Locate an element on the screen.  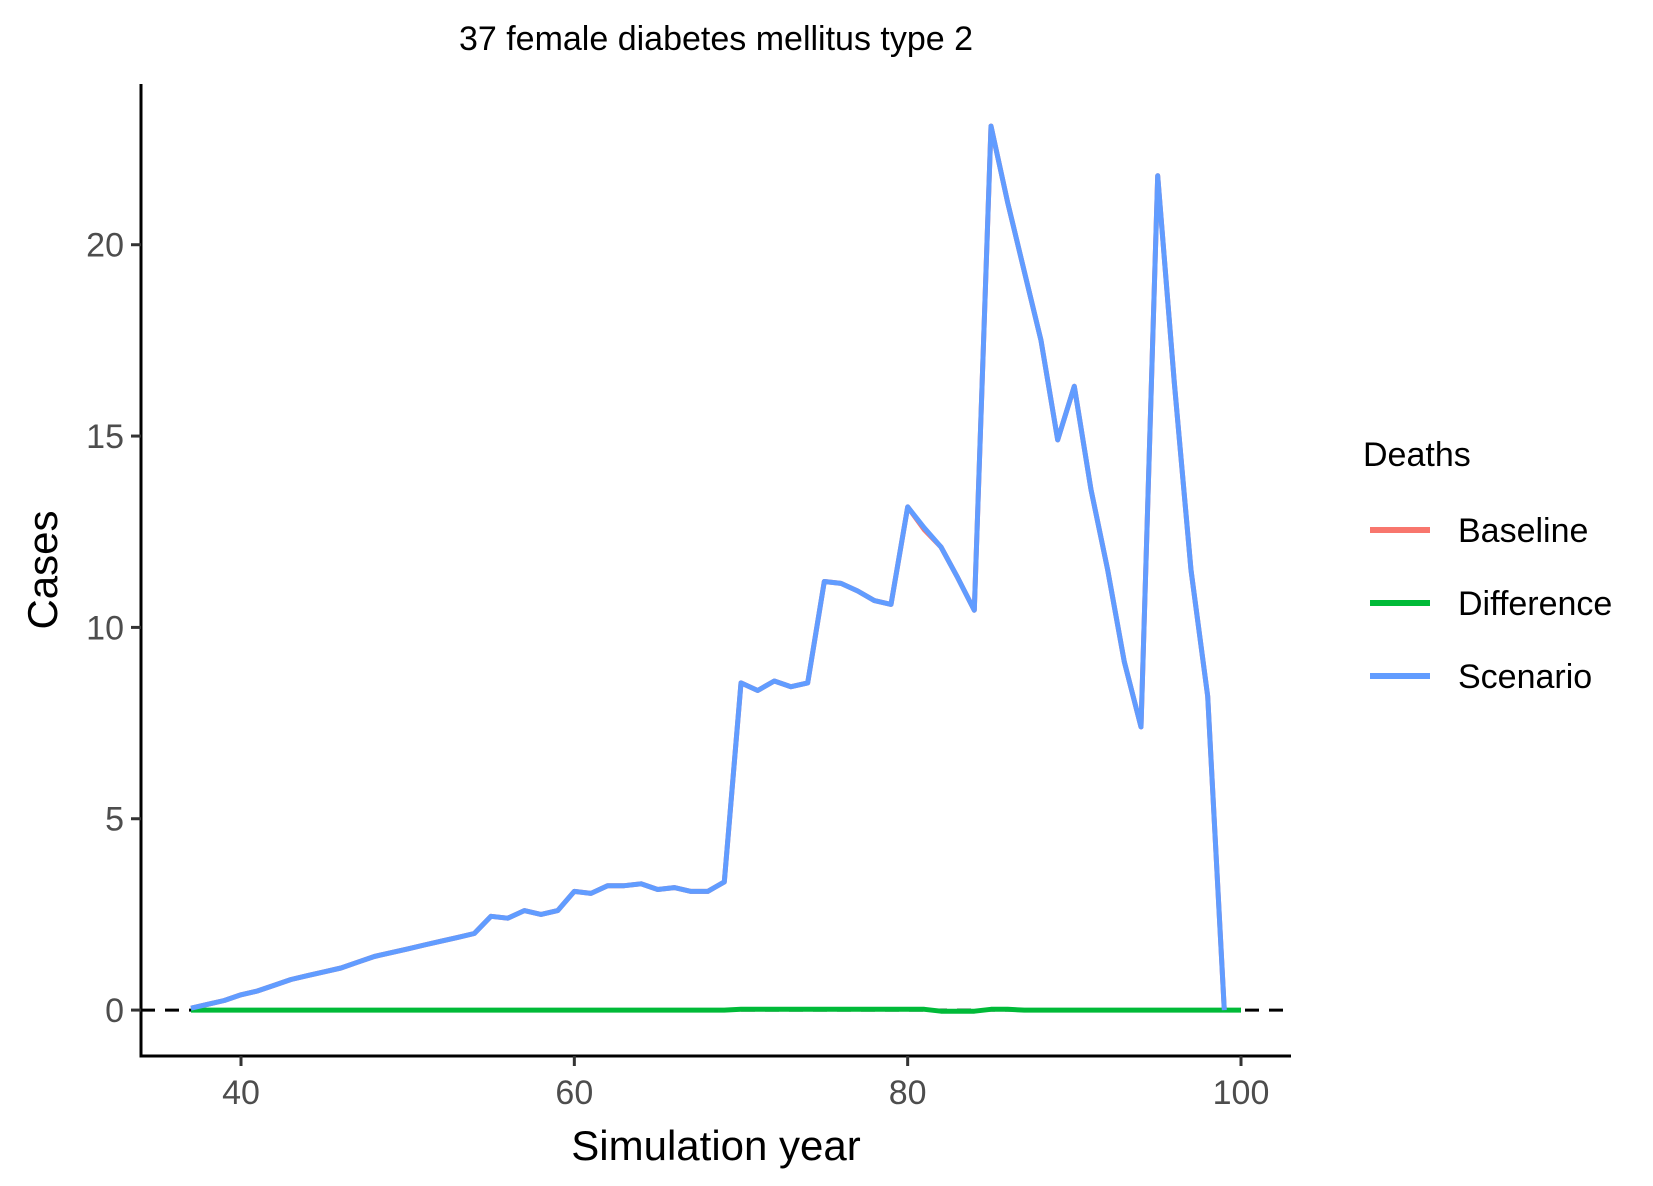
y-tick-label: 0 is located at coordinates (114, 1011).